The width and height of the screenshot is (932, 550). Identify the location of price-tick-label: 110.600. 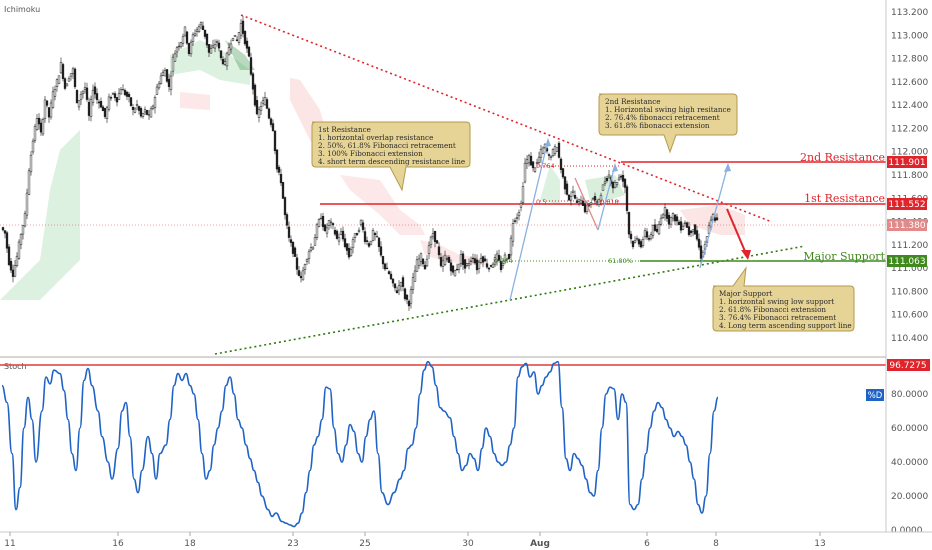
(909, 316).